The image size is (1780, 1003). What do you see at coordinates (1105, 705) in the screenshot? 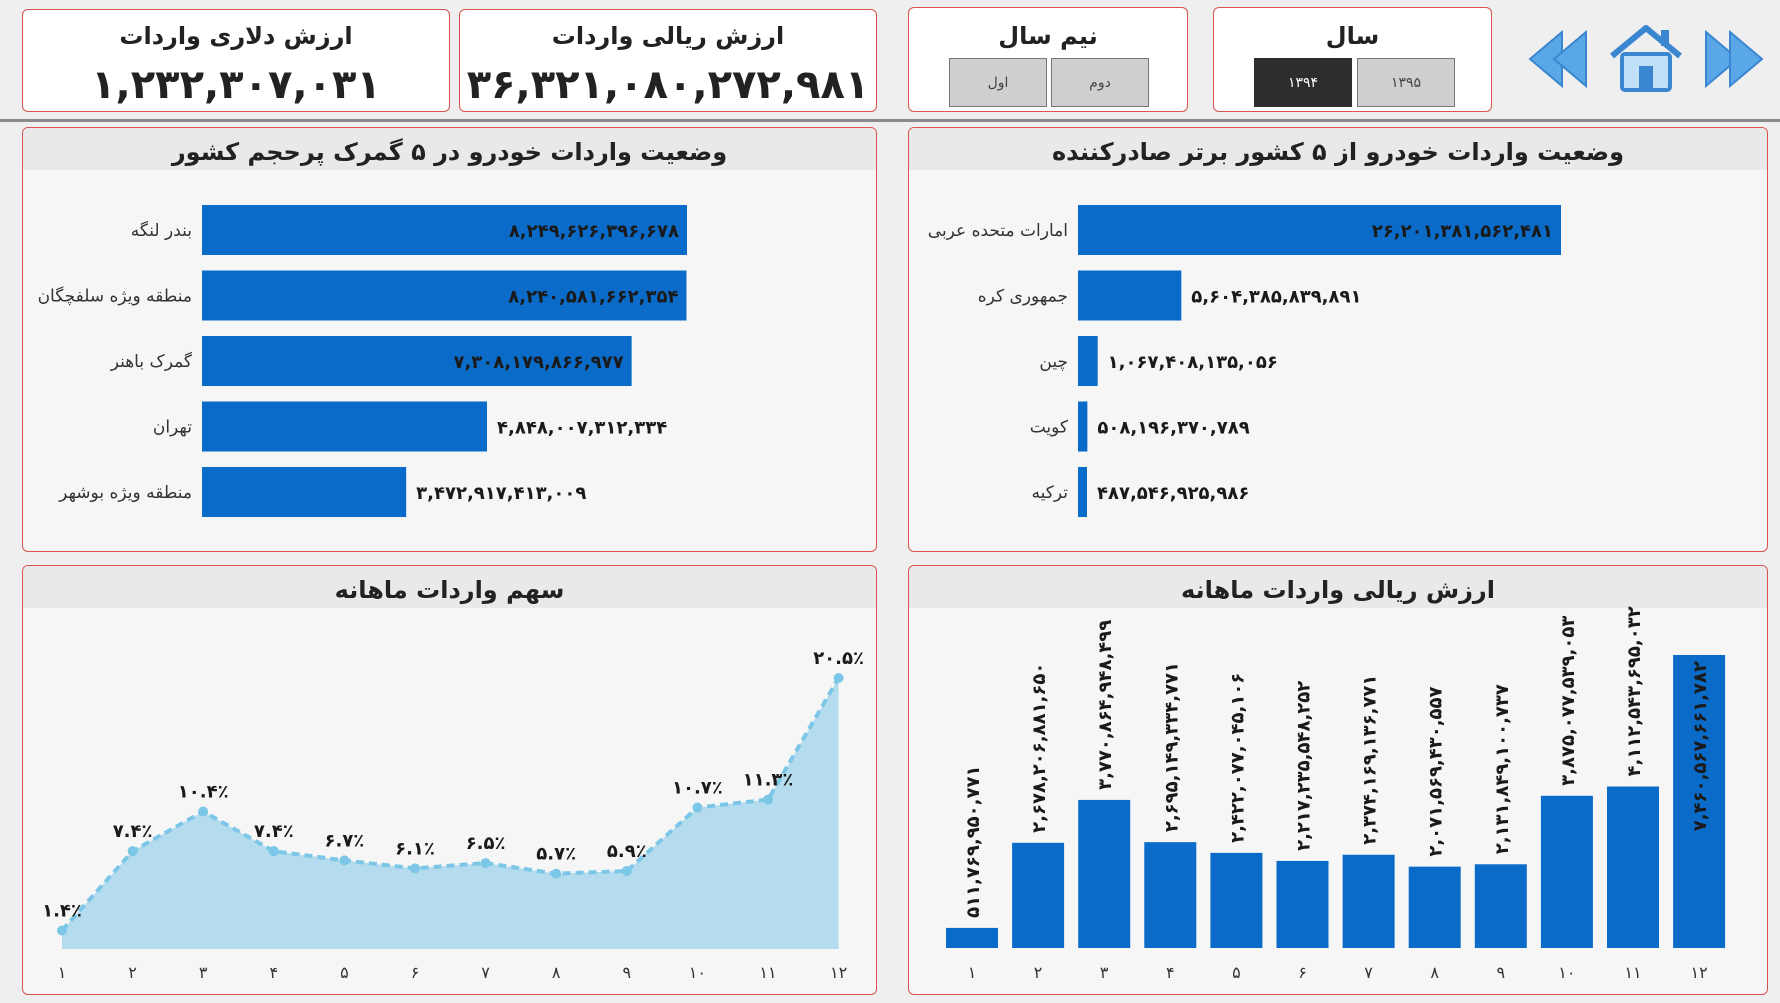
I see `data-label: ۳,۷۷۰,۸۶۴,۹۴۸,۴۹۹` at bounding box center [1105, 705].